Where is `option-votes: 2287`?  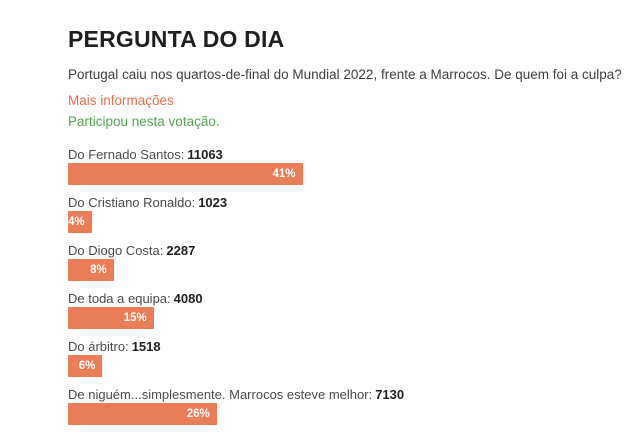 option-votes: 2287 is located at coordinates (181, 250).